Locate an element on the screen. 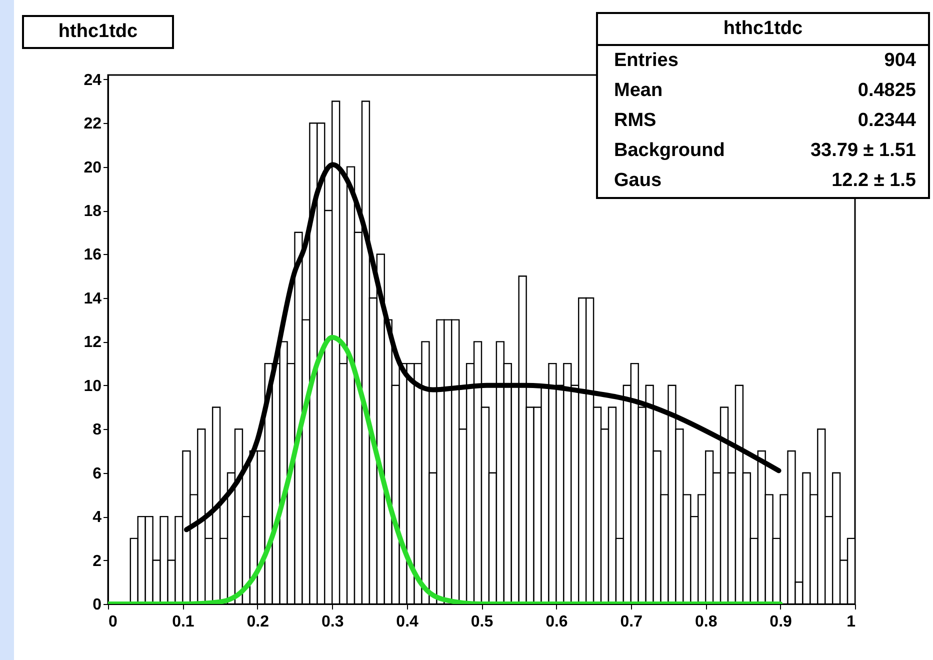 The height and width of the screenshot is (660, 933). annotation: Mean is located at coordinates (638, 91).